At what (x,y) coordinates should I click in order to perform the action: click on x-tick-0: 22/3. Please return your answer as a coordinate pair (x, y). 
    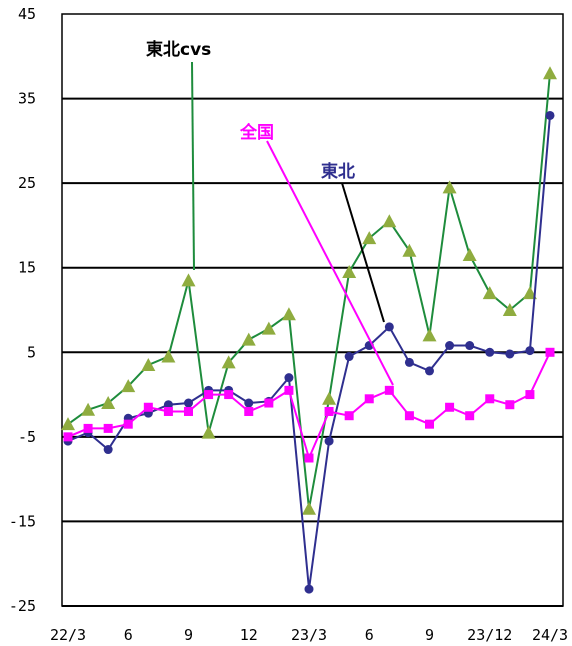
    Looking at the image, I should click on (68, 635).